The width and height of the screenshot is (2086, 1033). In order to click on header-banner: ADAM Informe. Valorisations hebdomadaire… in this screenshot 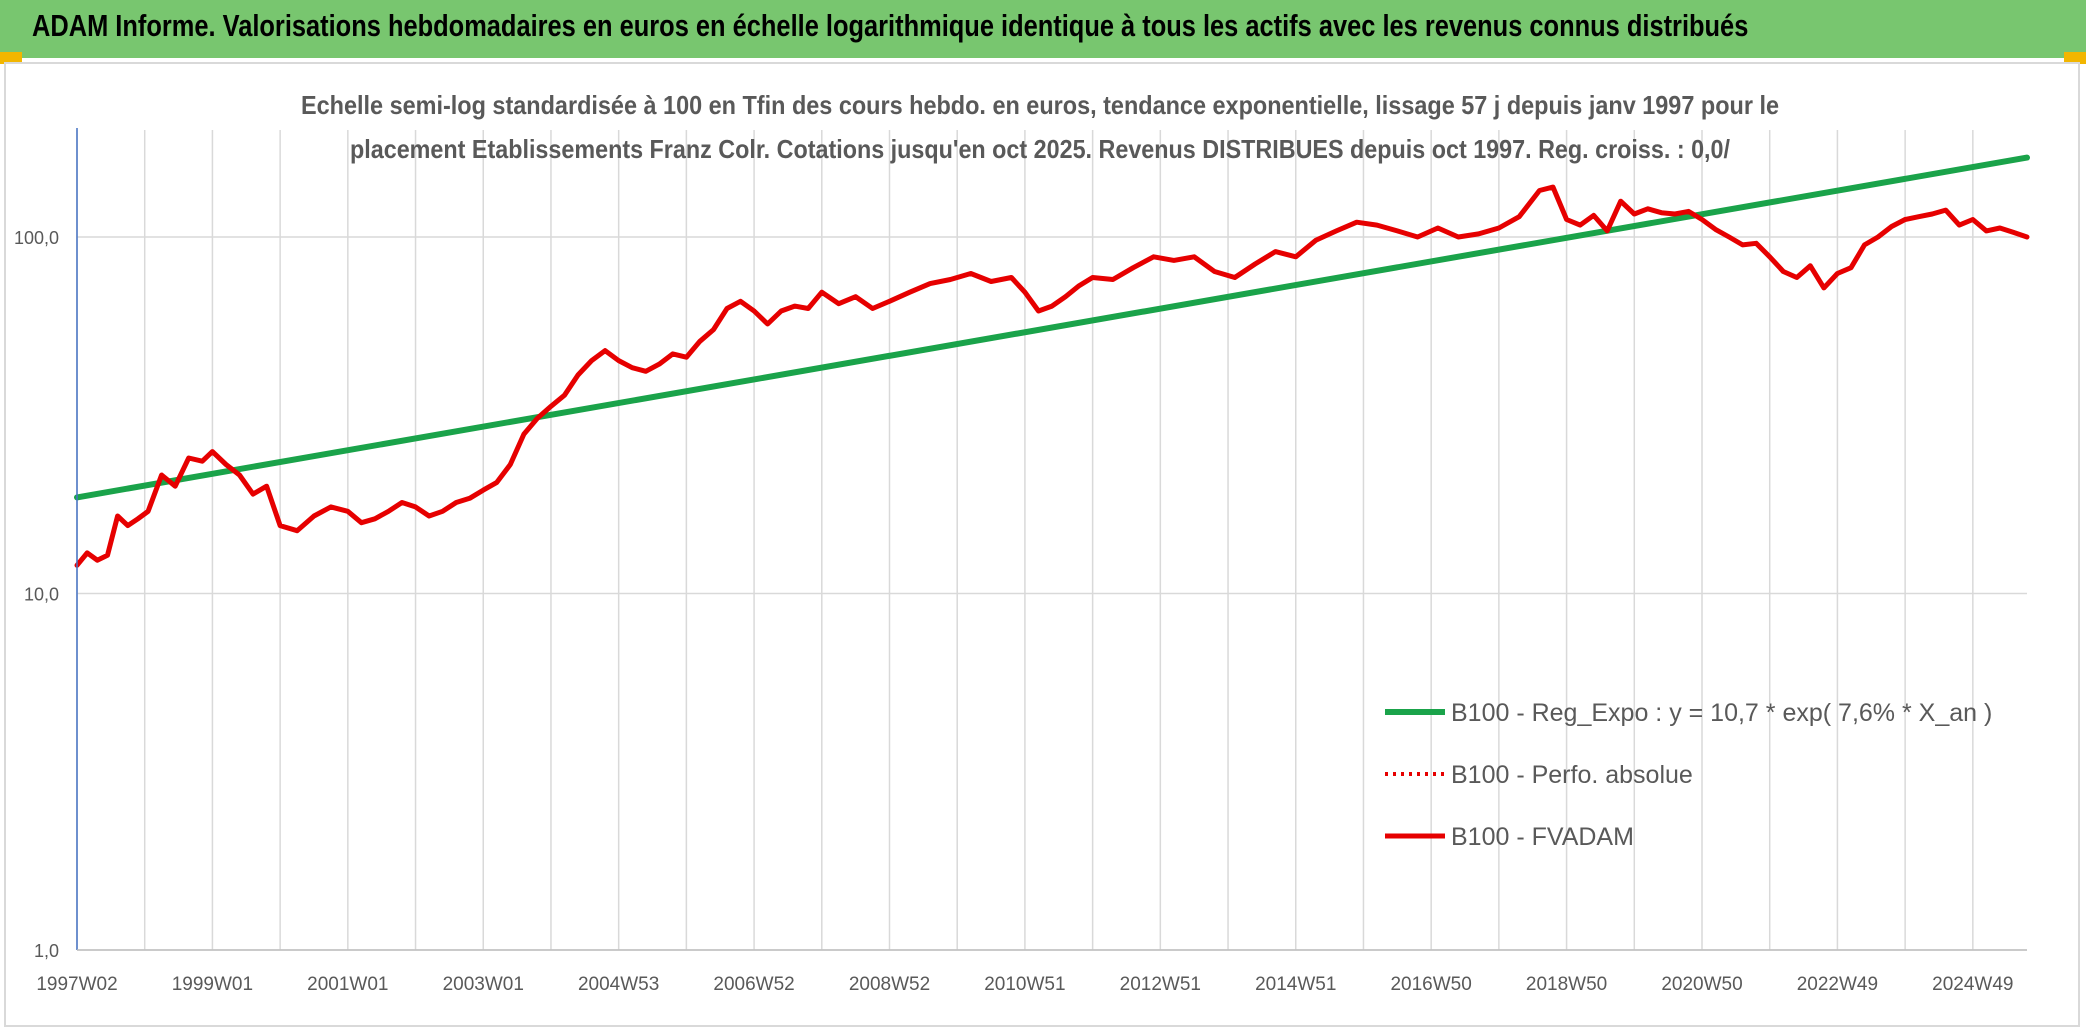, I will do `click(1043, 29)`.